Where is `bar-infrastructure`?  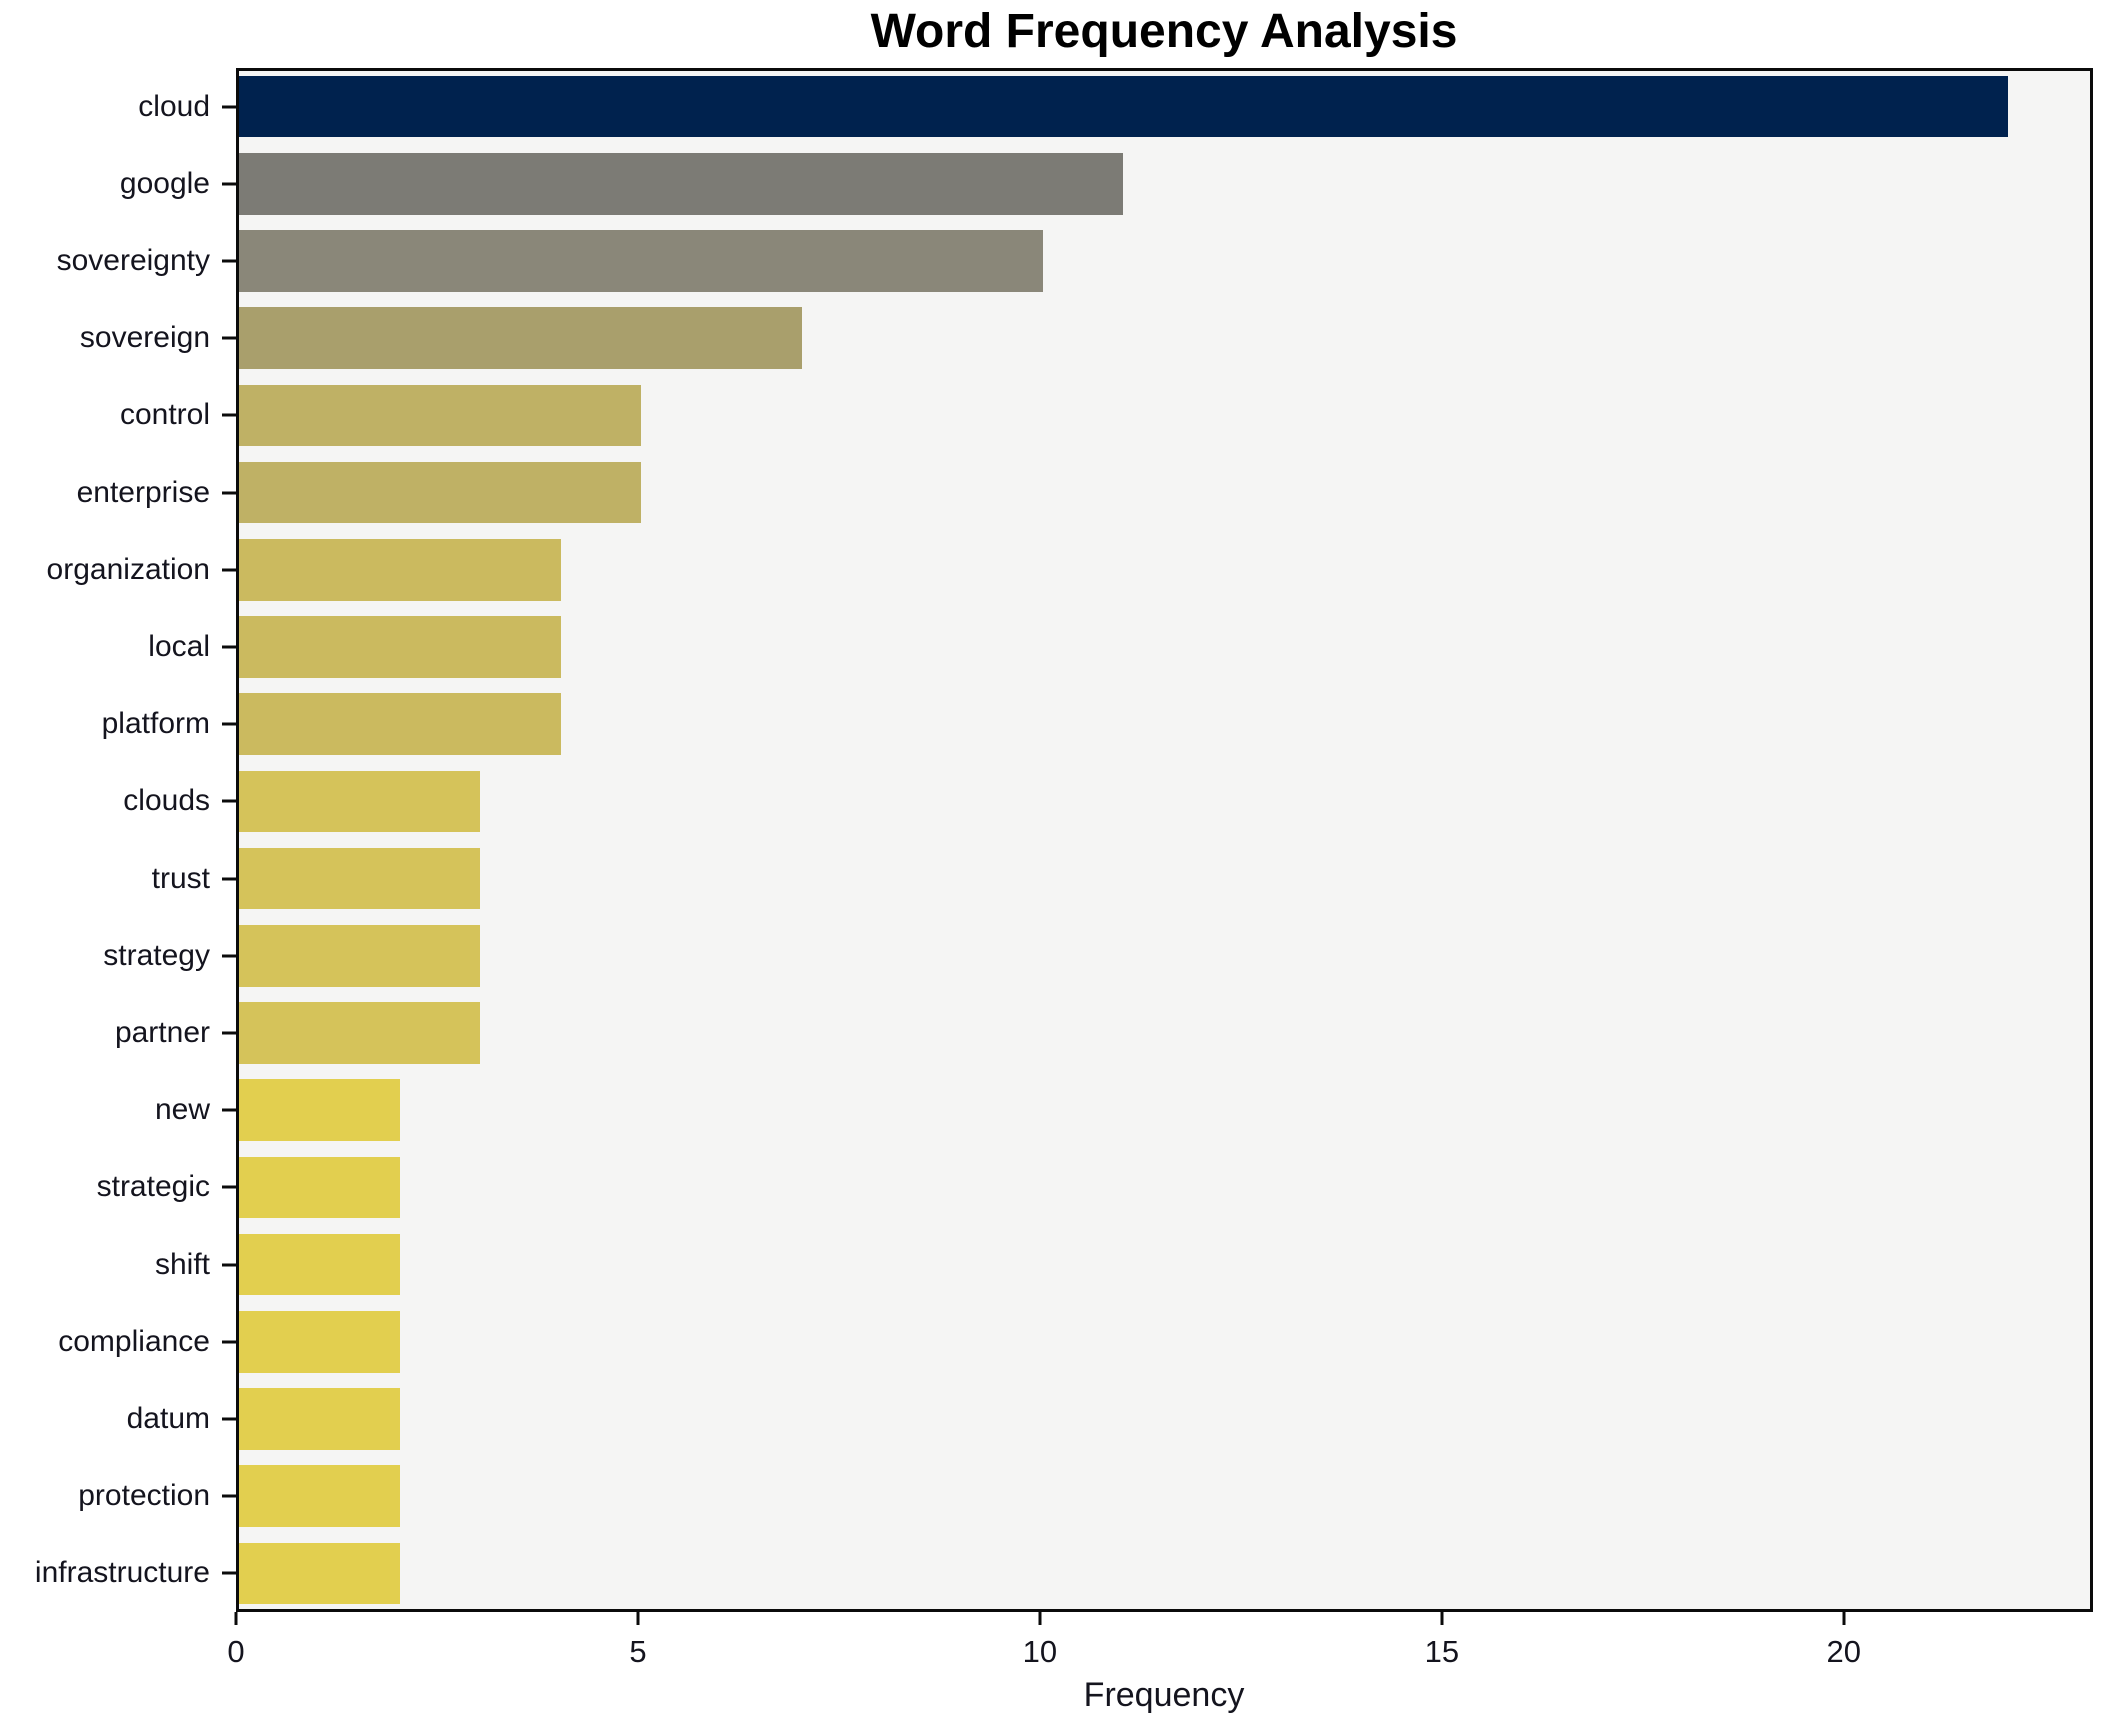
bar-infrastructure is located at coordinates (319, 1573).